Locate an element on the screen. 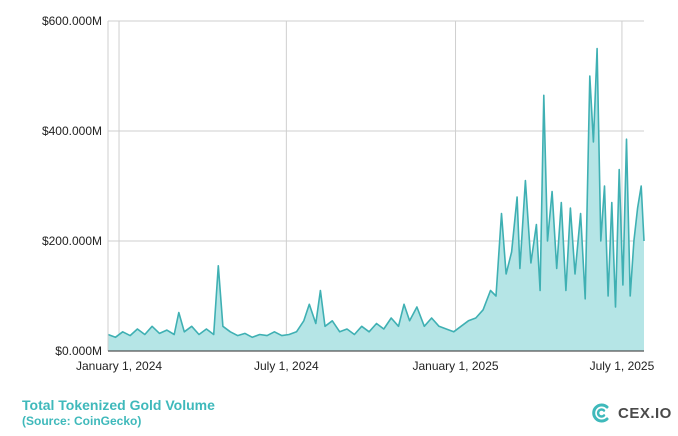 The image size is (678, 436). y-tick-labels: $0.000M $200.000M $400.000M $600.000M is located at coordinates (72, 186).